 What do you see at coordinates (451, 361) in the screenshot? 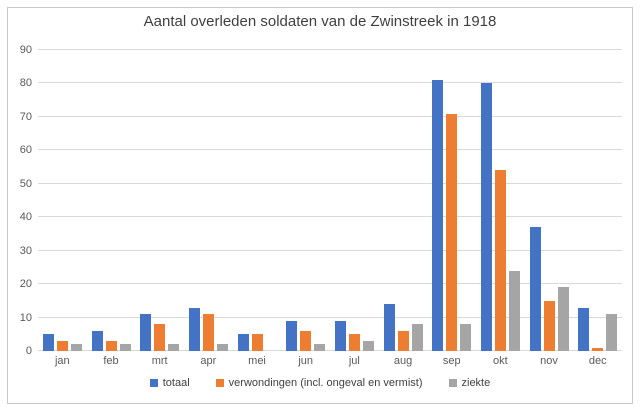
I see `x-axis-tick-label-sep: sep` at bounding box center [451, 361].